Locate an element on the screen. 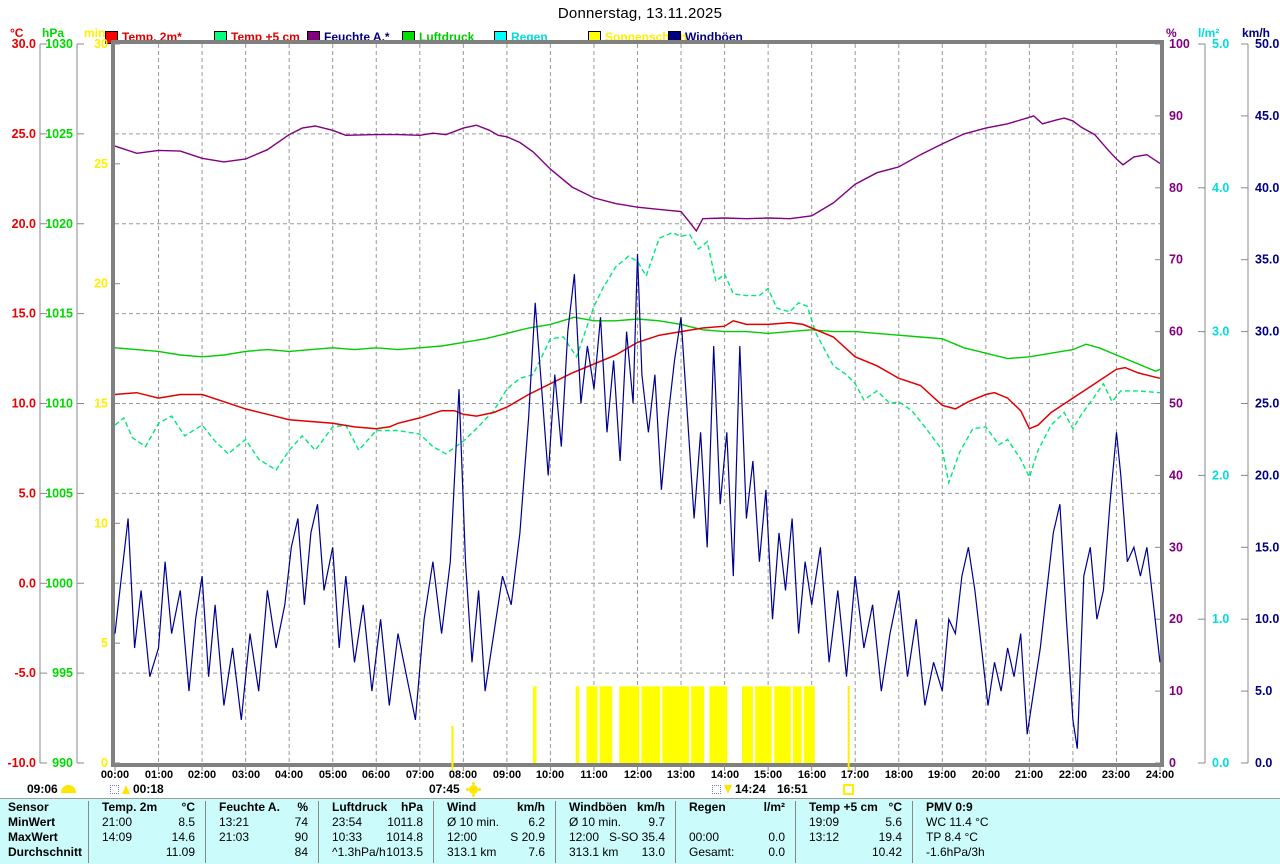 The width and height of the screenshot is (1280, 864). table-col-name: Regen is located at coordinates (707, 807).